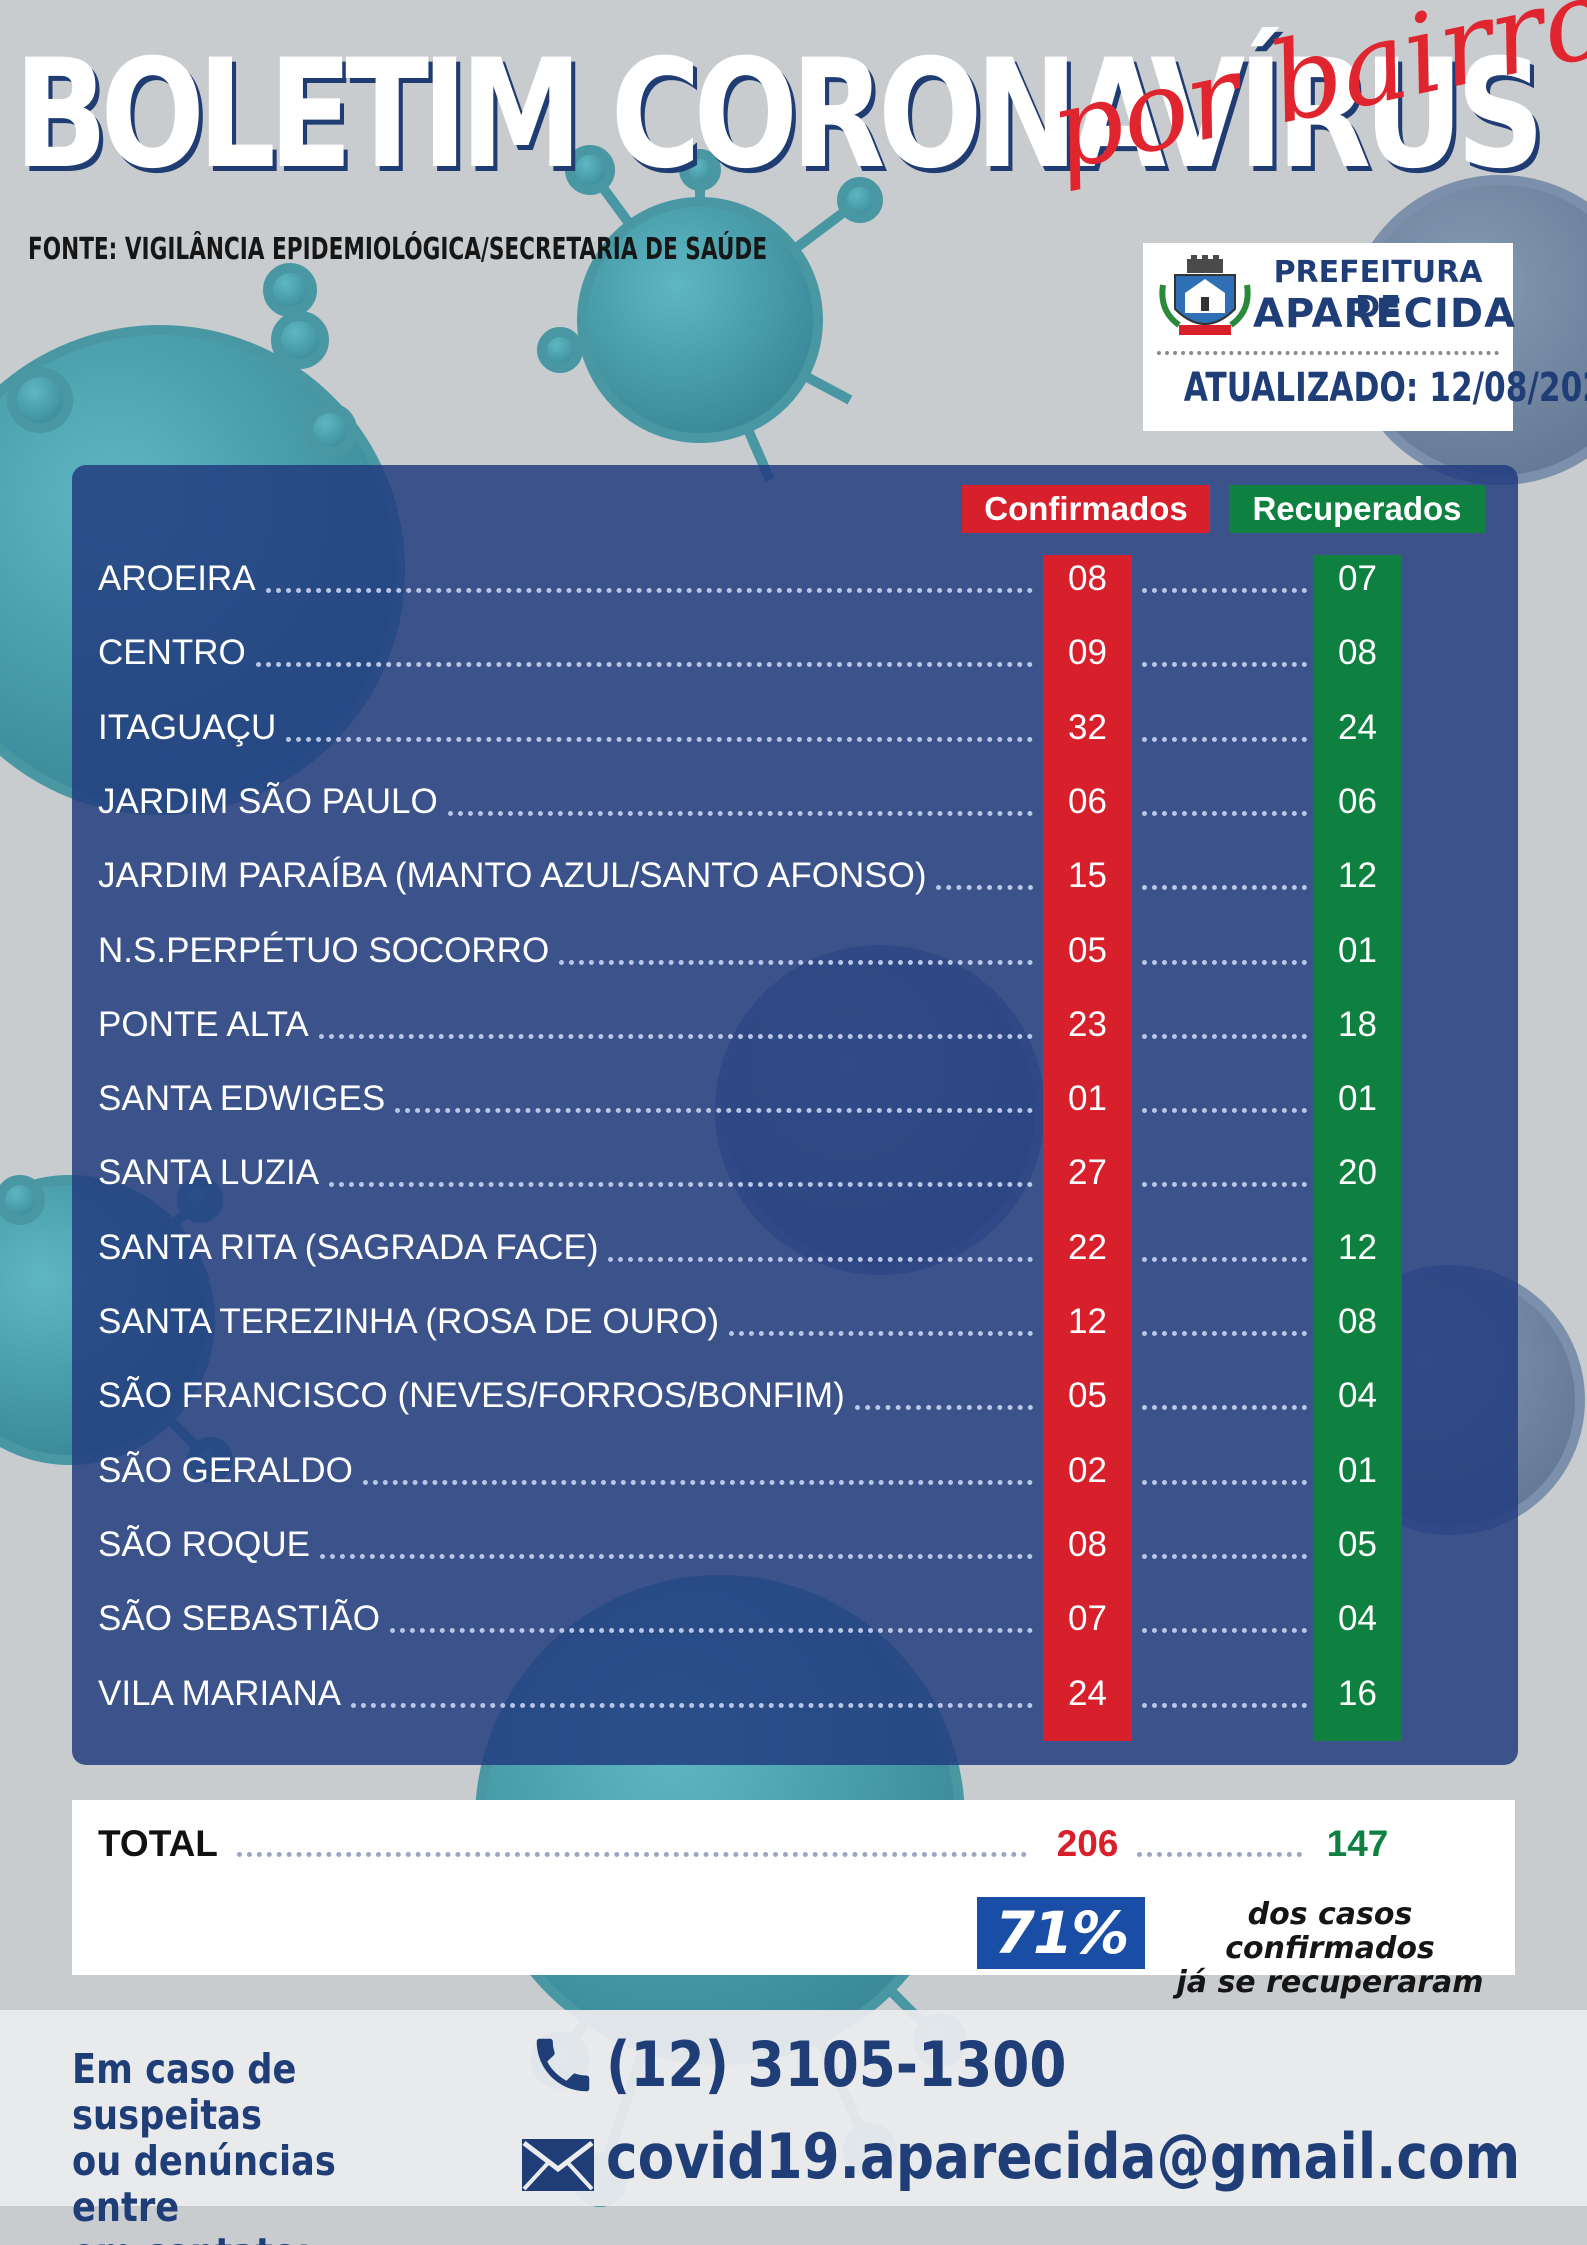 The image size is (1587, 2245). What do you see at coordinates (220, 1693) in the screenshot?
I see `neighborhood-name: VILA MARIANA` at bounding box center [220, 1693].